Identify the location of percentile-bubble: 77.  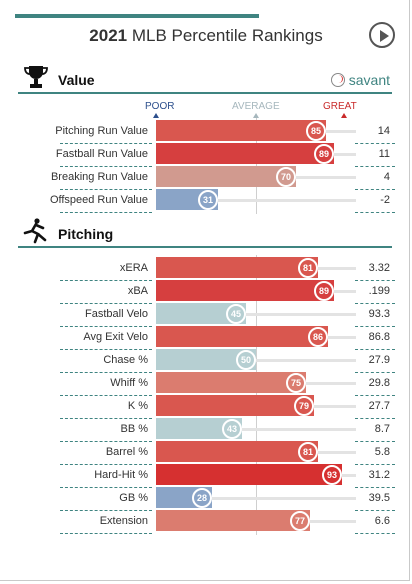
(300, 521).